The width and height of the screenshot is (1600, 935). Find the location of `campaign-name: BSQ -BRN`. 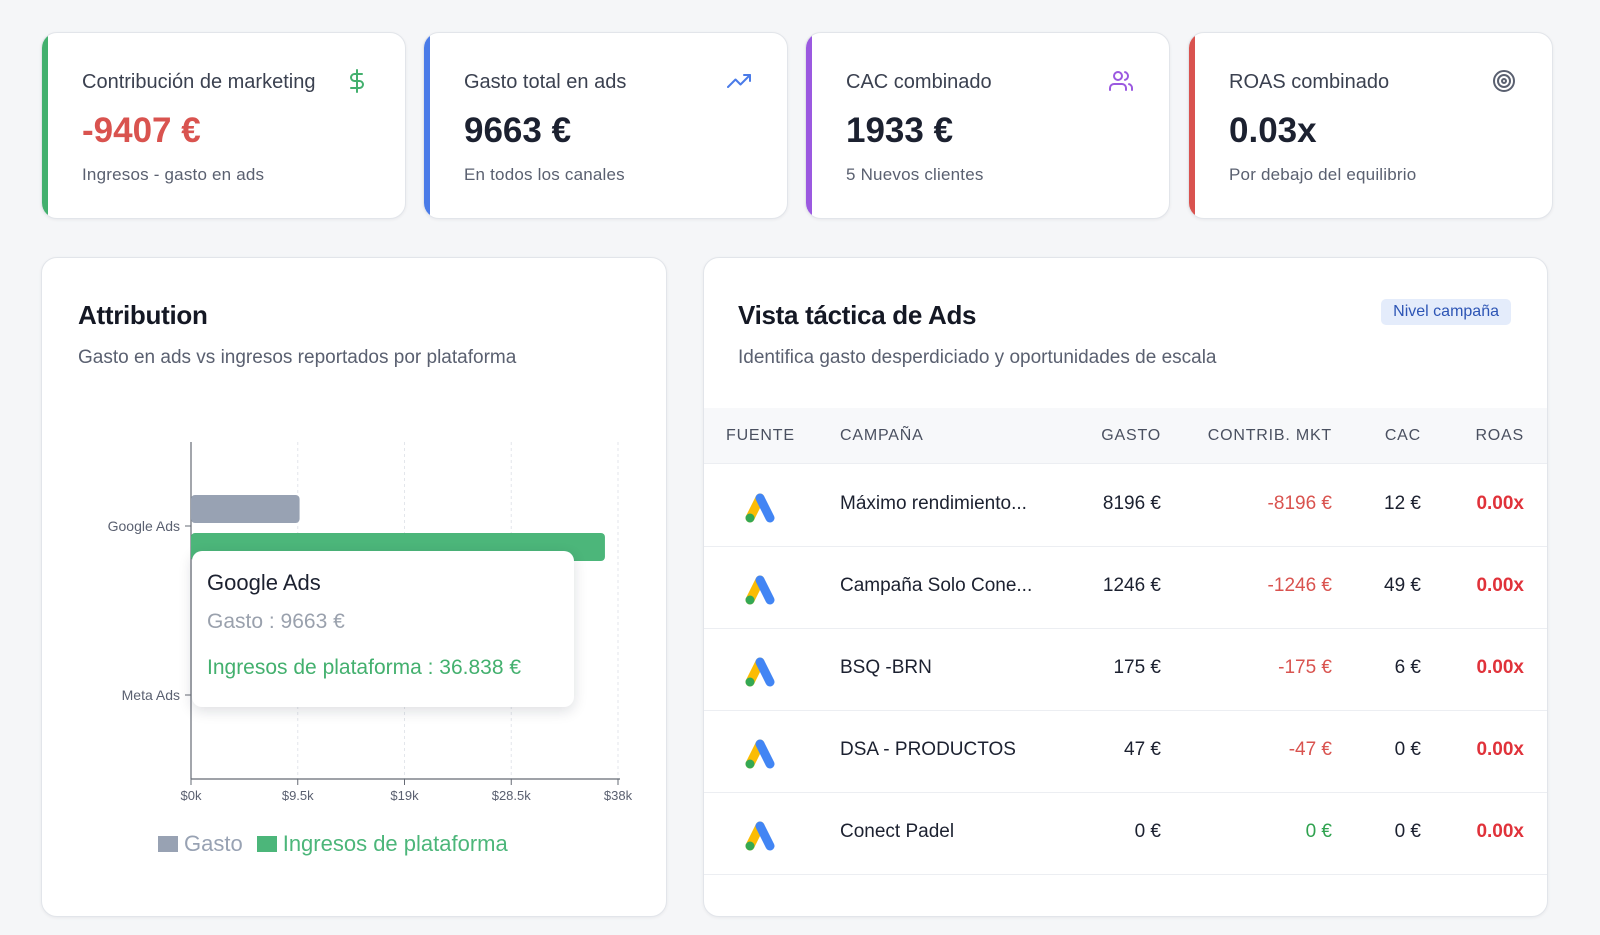

campaign-name: BSQ -BRN is located at coordinates (886, 667).